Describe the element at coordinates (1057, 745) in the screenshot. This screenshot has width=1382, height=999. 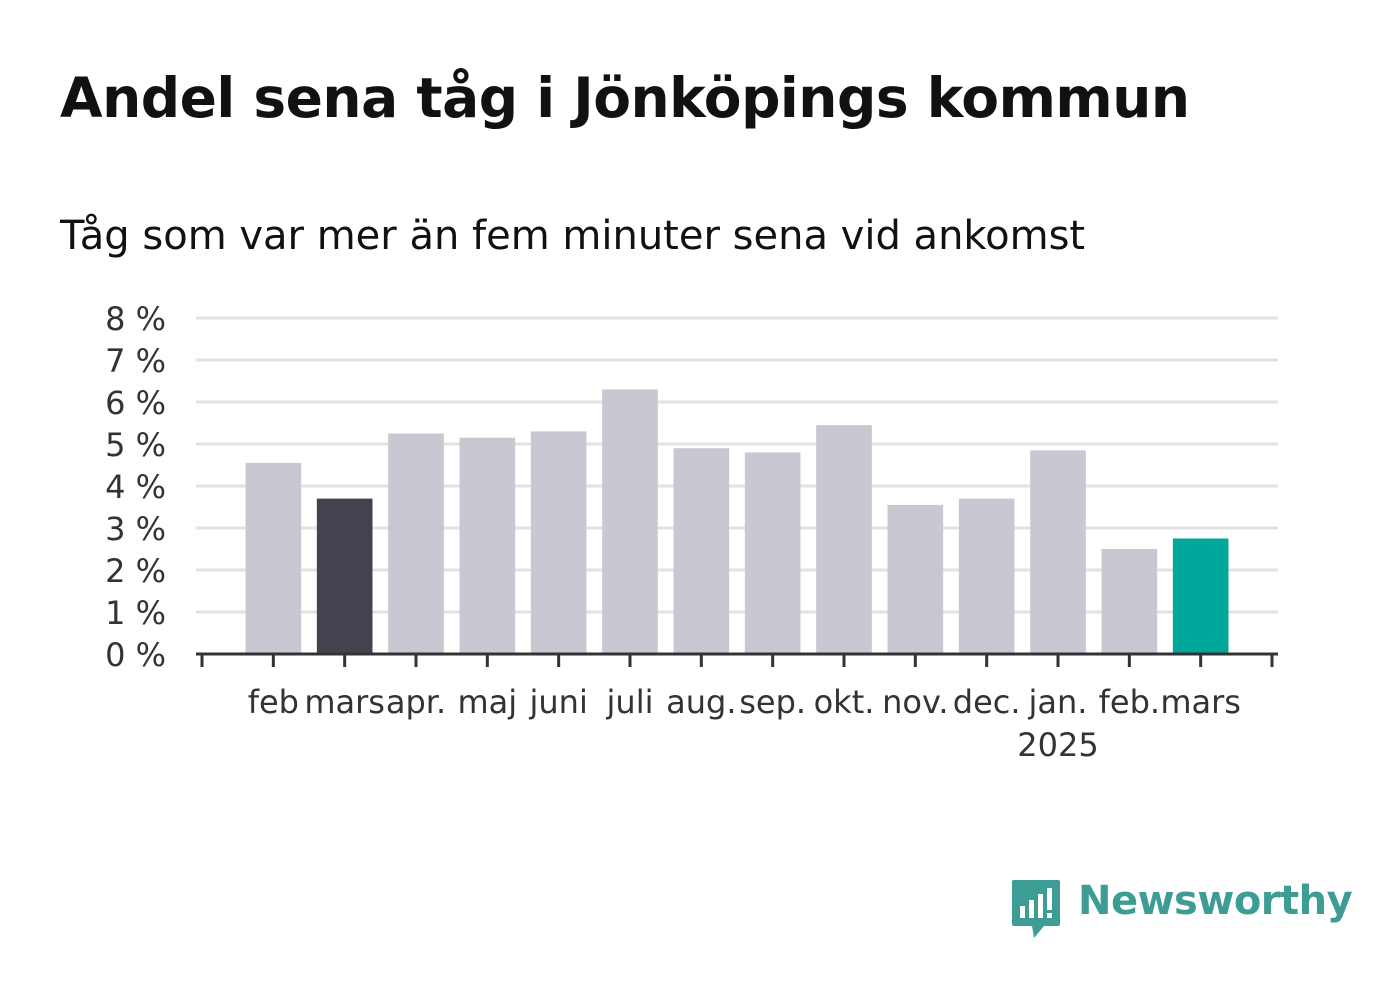
I see `year-label: 2025` at that location.